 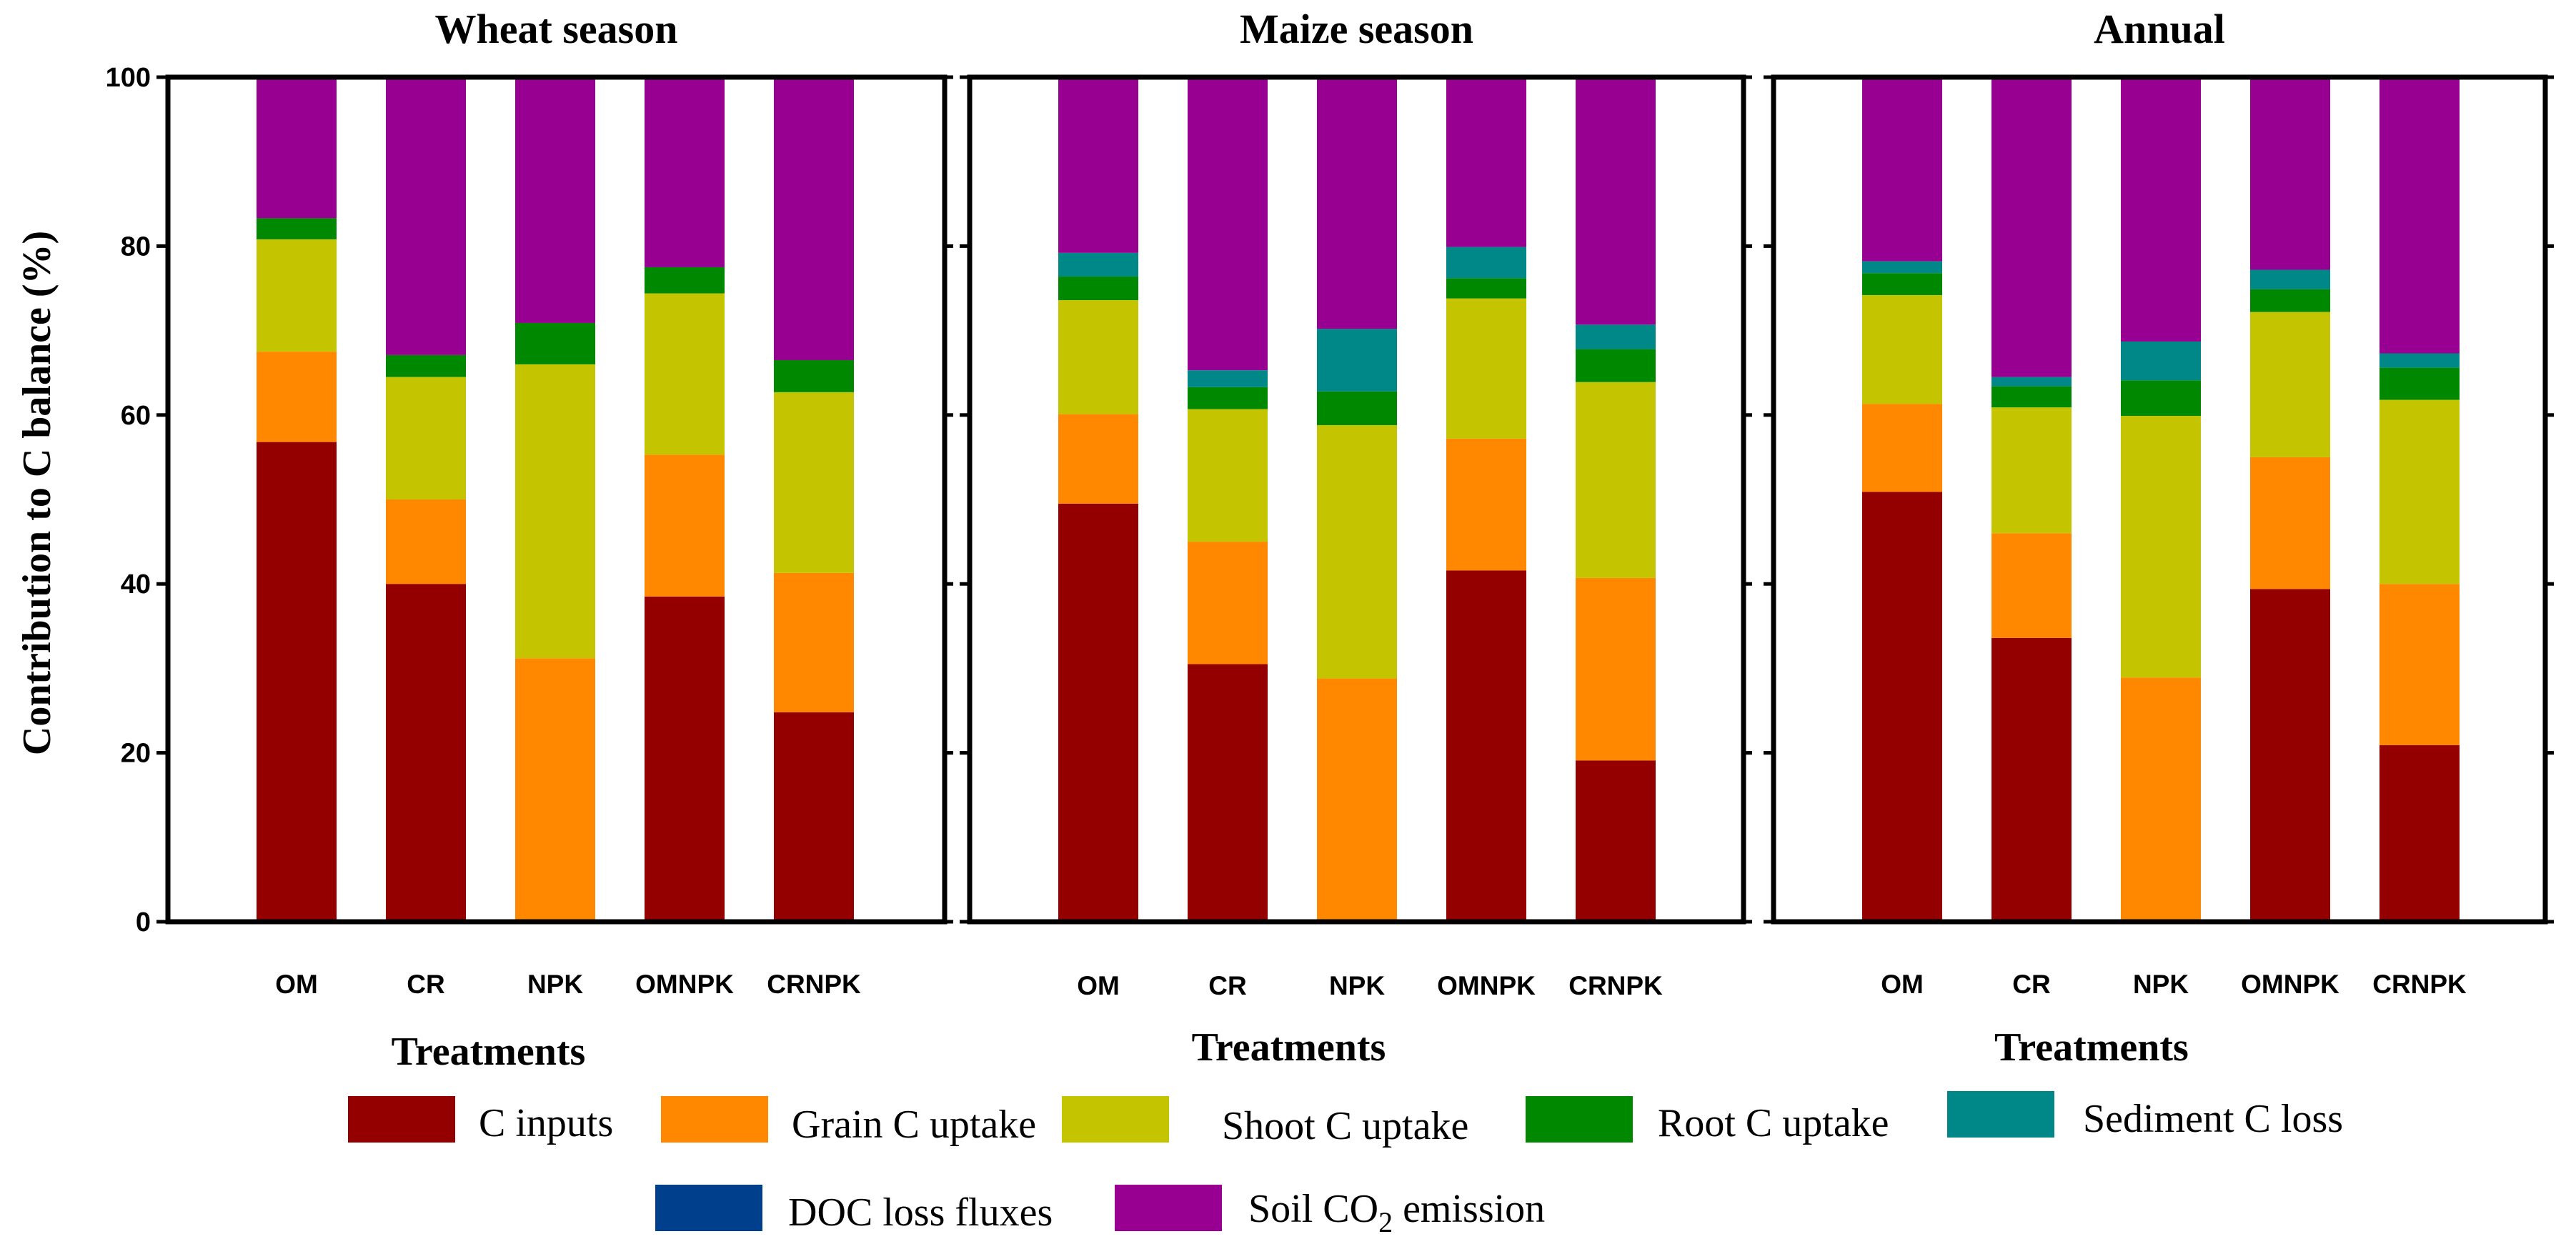 I want to click on legend-label: DOC loss fluxes, so click(x=920, y=1213).